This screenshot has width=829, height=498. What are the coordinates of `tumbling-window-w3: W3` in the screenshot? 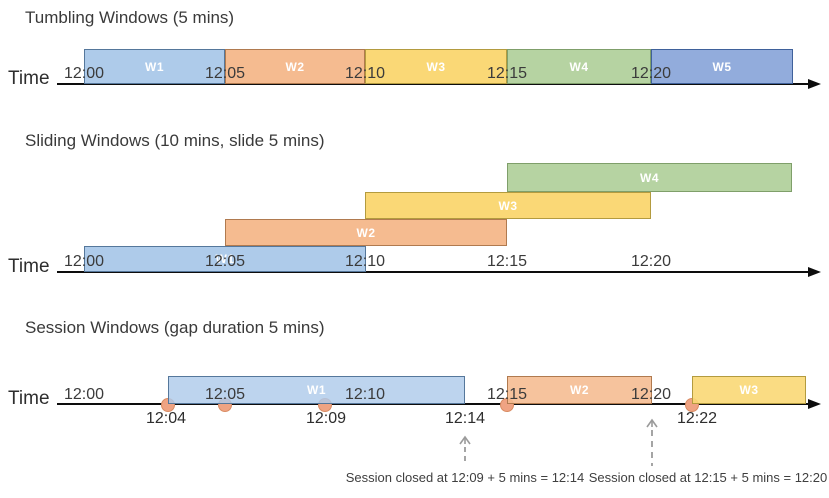 It's located at (436, 66).